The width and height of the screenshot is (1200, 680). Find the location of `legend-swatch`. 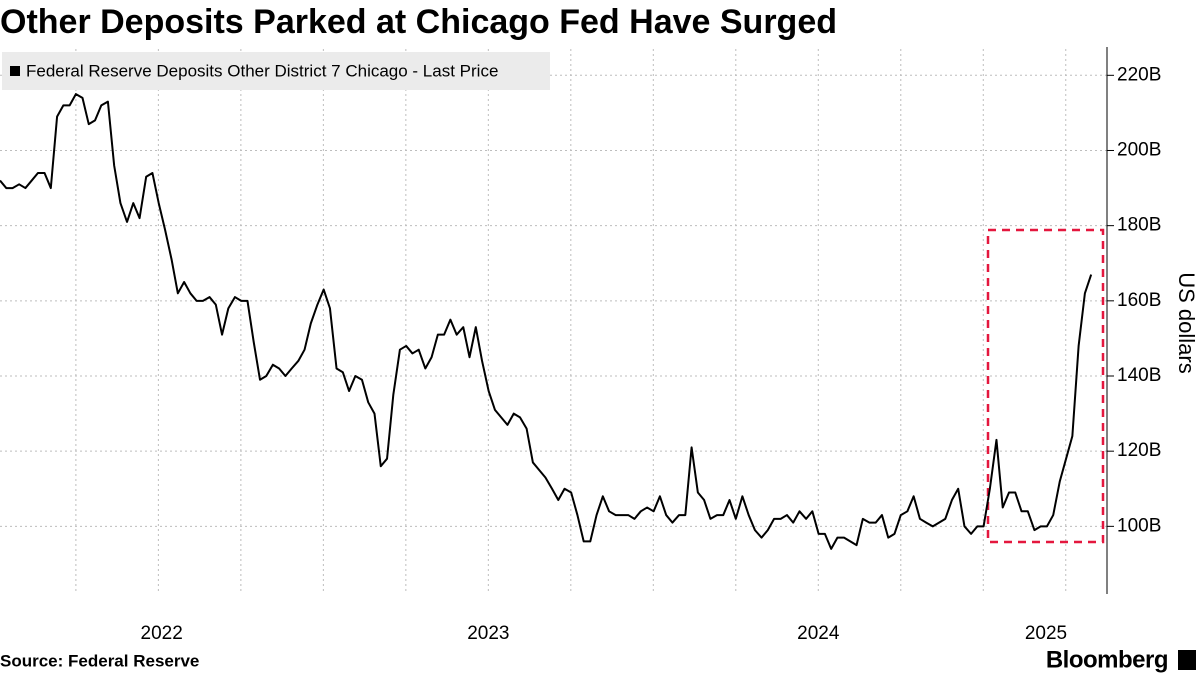

legend-swatch is located at coordinates (15, 71).